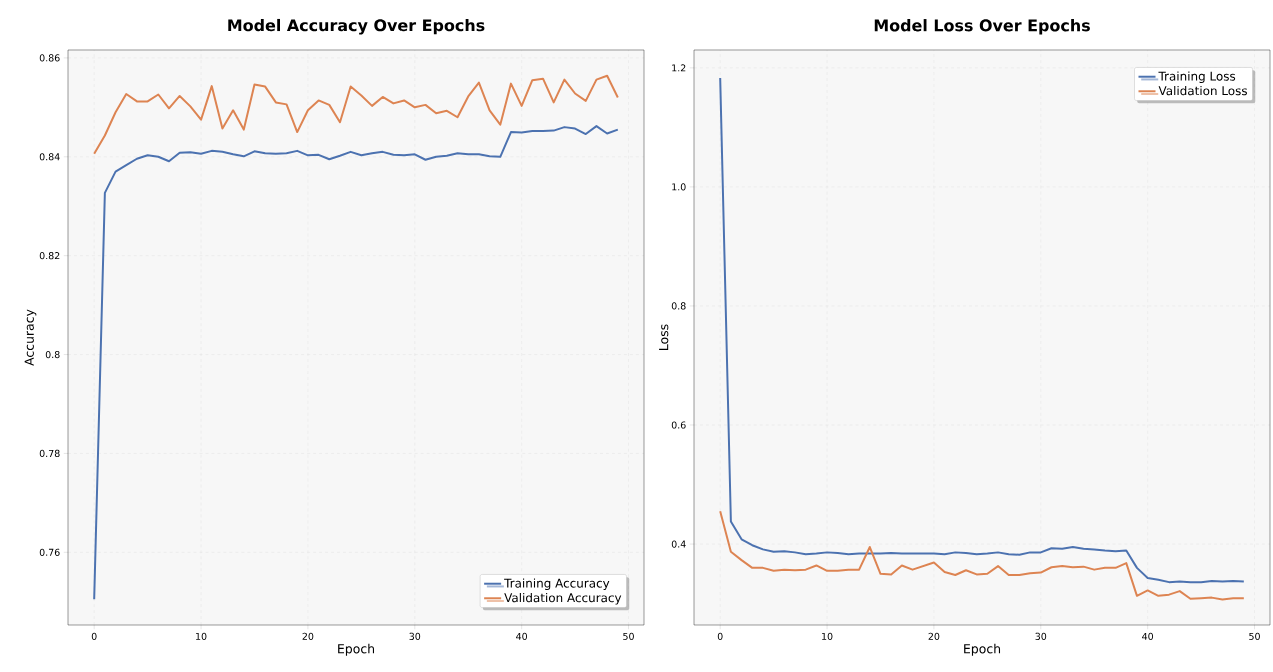 Image resolution: width=1273 pixels, height=672 pixels. Describe the element at coordinates (49, 157) in the screenshot. I see `y-tick-label: 0.84` at that location.